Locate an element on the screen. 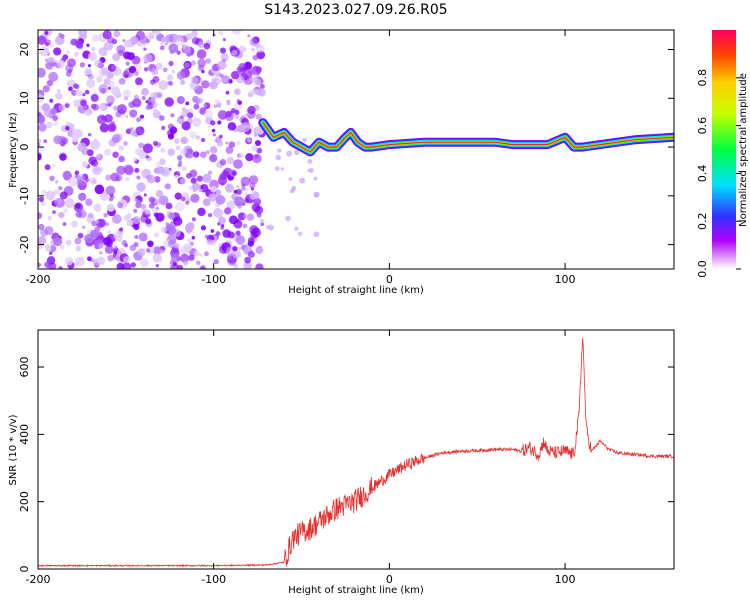  snr-xtick-label: 0 is located at coordinates (389, 579).